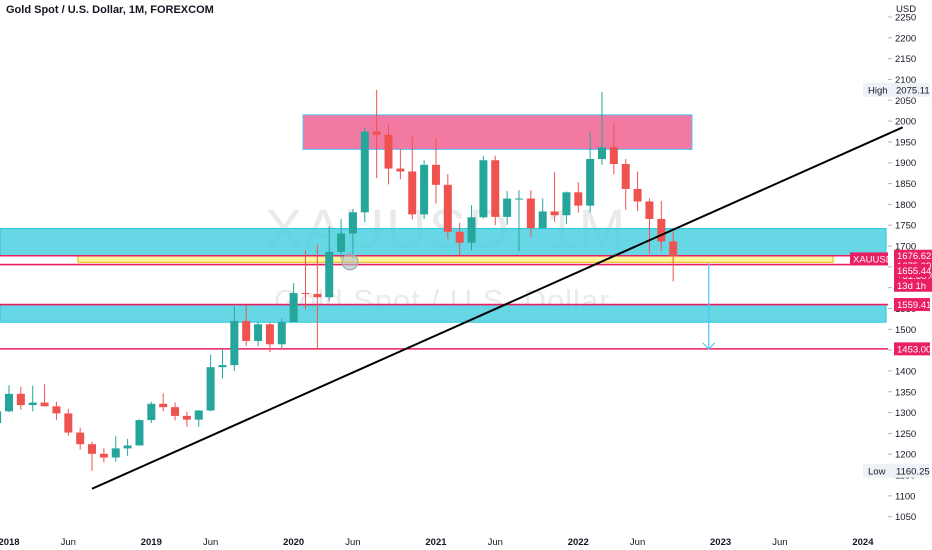 This screenshot has height=550, width=932. What do you see at coordinates (905, 80) in the screenshot?
I see `y-tick-label: 2100` at bounding box center [905, 80].